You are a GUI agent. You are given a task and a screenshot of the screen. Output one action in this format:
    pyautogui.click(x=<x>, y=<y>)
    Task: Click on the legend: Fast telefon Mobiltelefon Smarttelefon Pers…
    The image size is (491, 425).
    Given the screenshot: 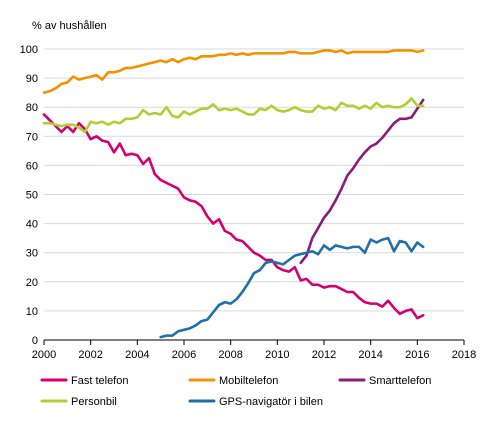 What is the action you would take?
    pyautogui.click(x=235, y=391)
    